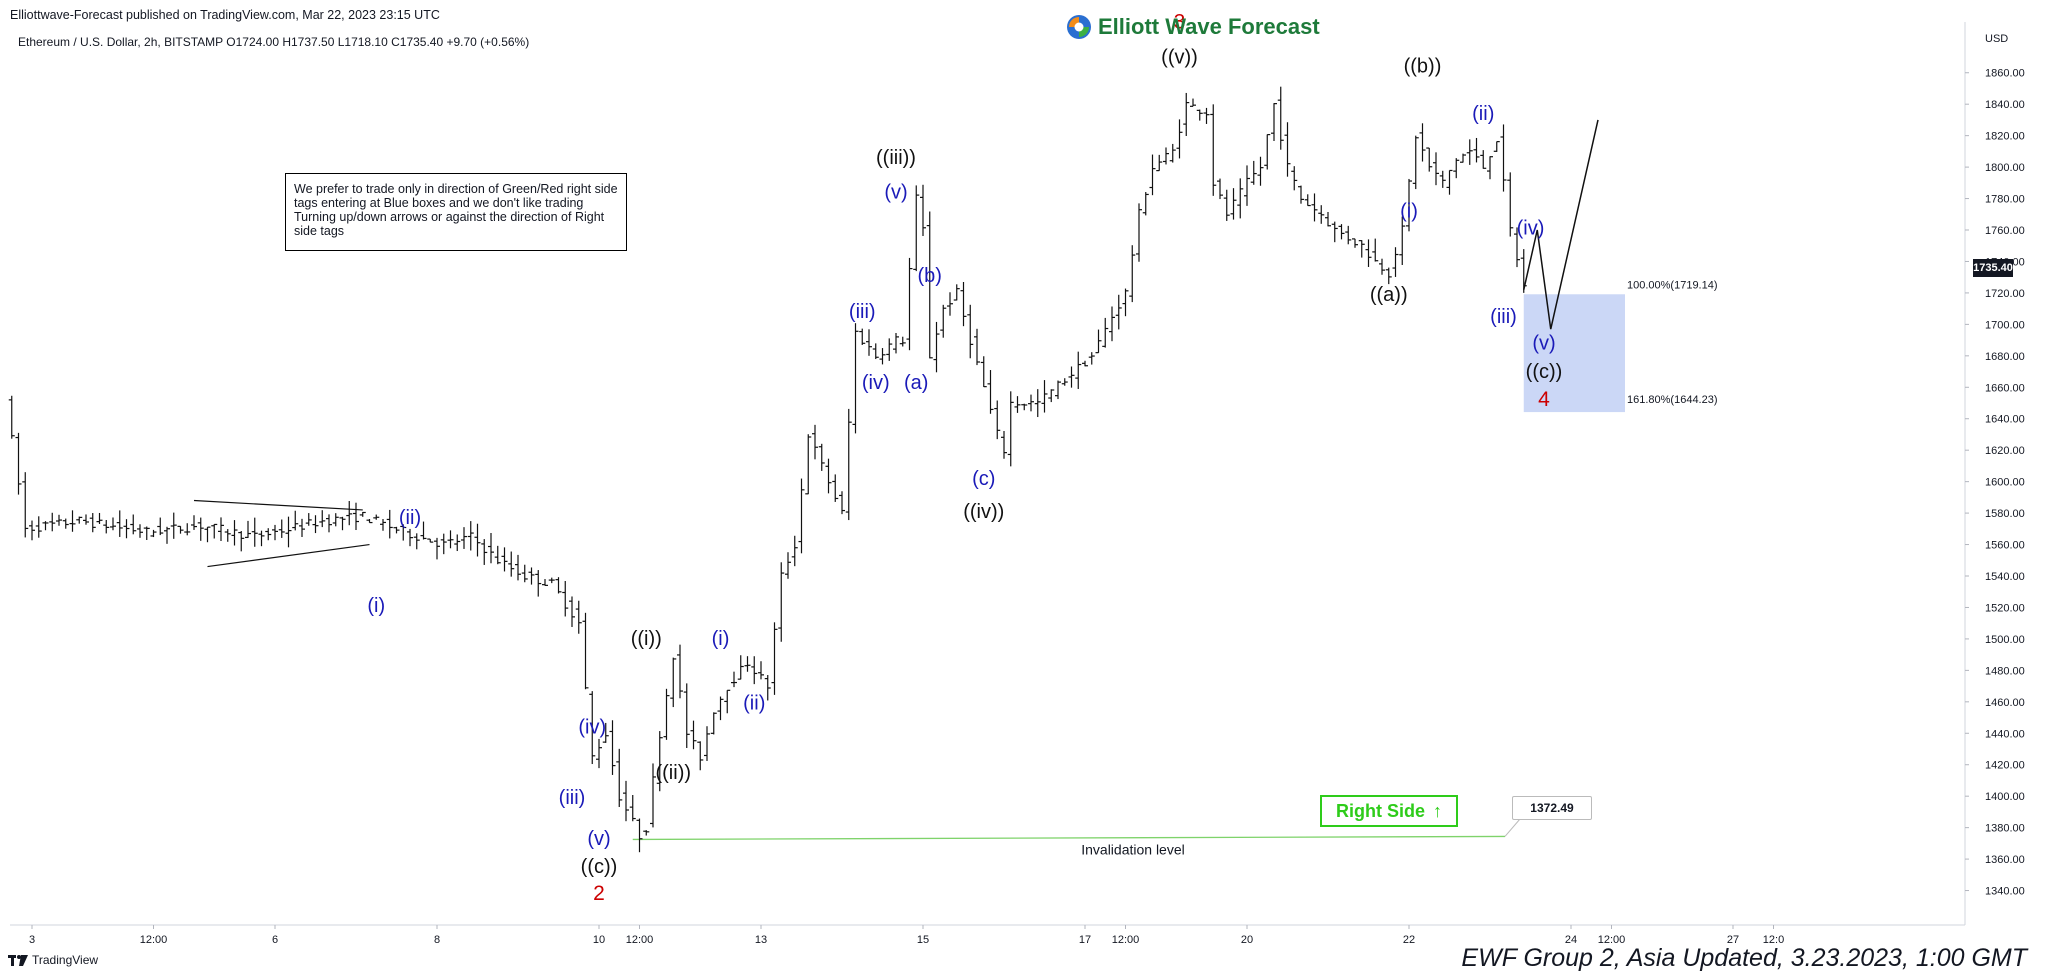 Image resolution: width=2047 pixels, height=979 pixels. What do you see at coordinates (761, 940) in the screenshot?
I see `x-tick-label: 13` at bounding box center [761, 940].